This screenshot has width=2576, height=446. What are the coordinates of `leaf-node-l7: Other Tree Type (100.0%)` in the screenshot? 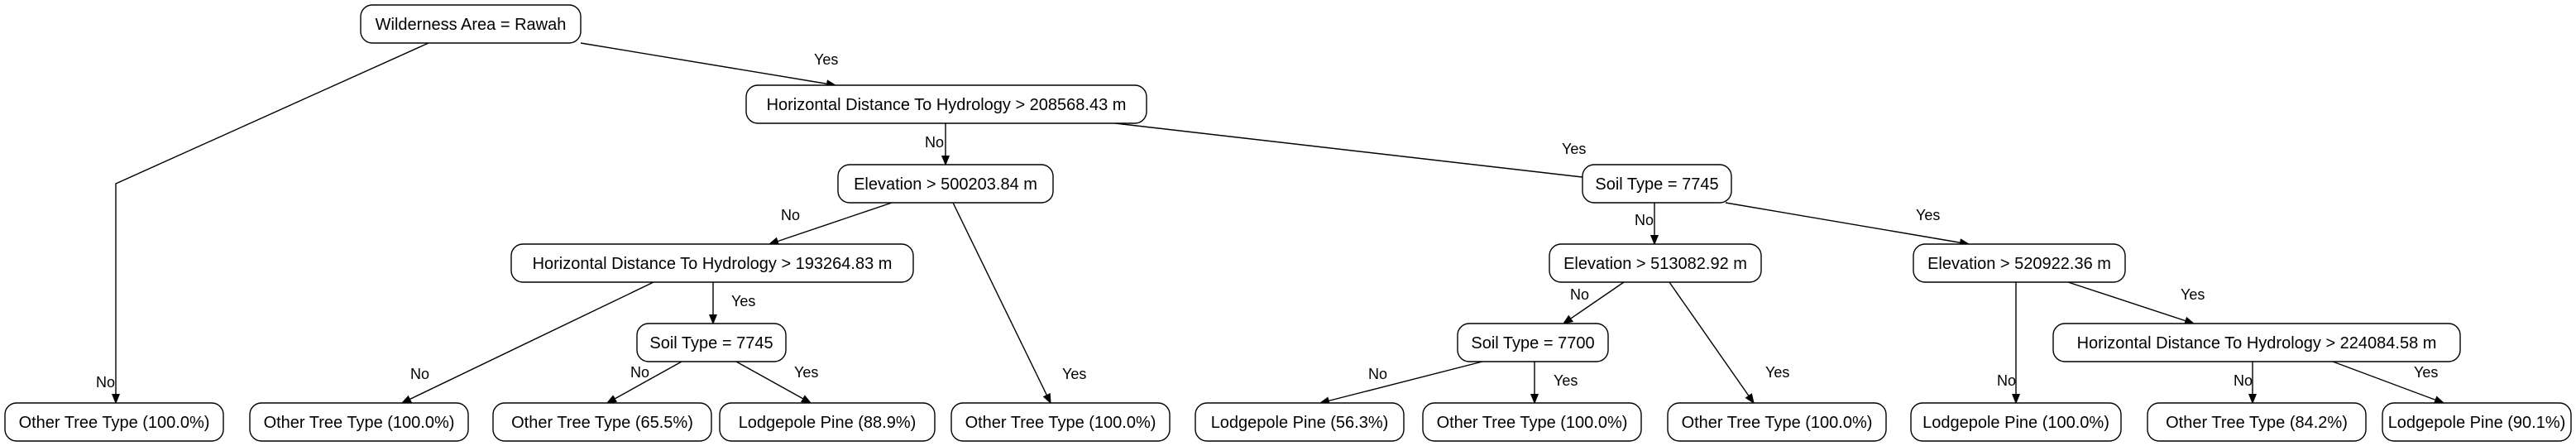 It's located at (1777, 422).